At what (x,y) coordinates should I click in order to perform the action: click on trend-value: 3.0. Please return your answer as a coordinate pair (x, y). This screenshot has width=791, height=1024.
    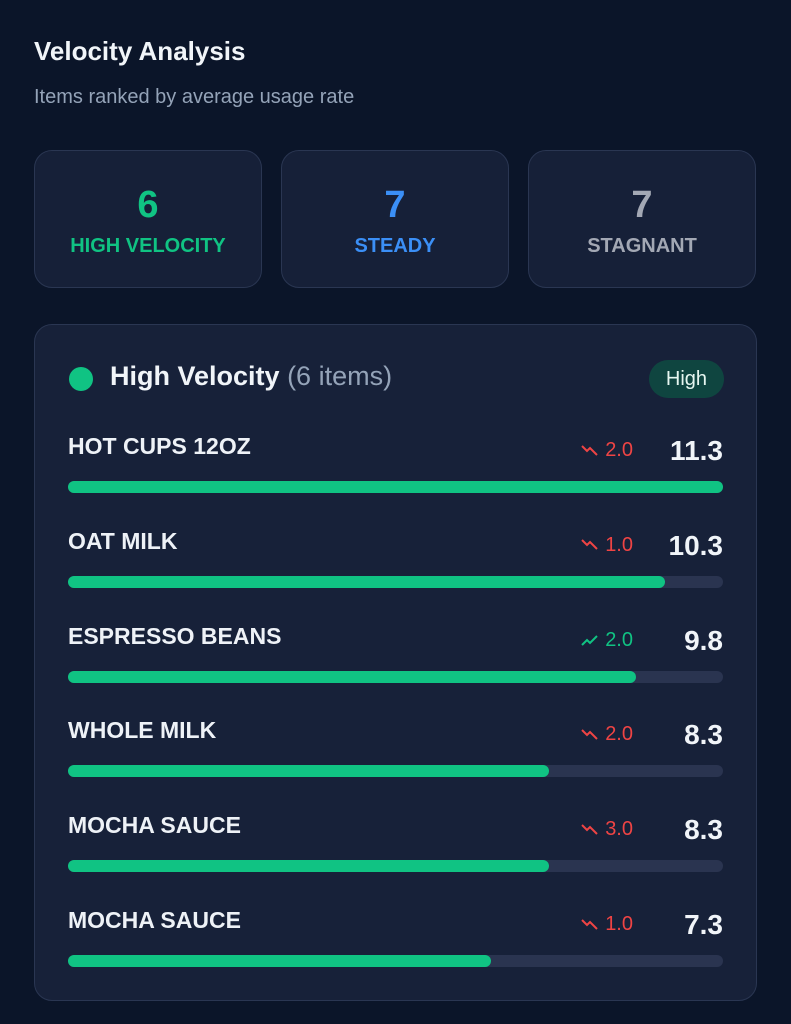
    Looking at the image, I should click on (619, 829).